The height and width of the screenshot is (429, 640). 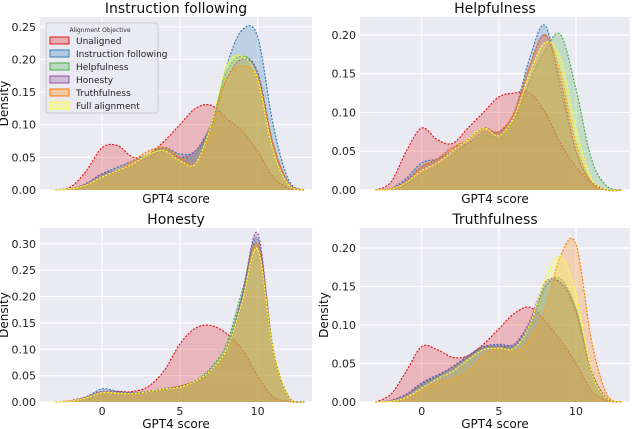 What do you see at coordinates (108, 107) in the screenshot?
I see `legend-label: Full alignment` at bounding box center [108, 107].